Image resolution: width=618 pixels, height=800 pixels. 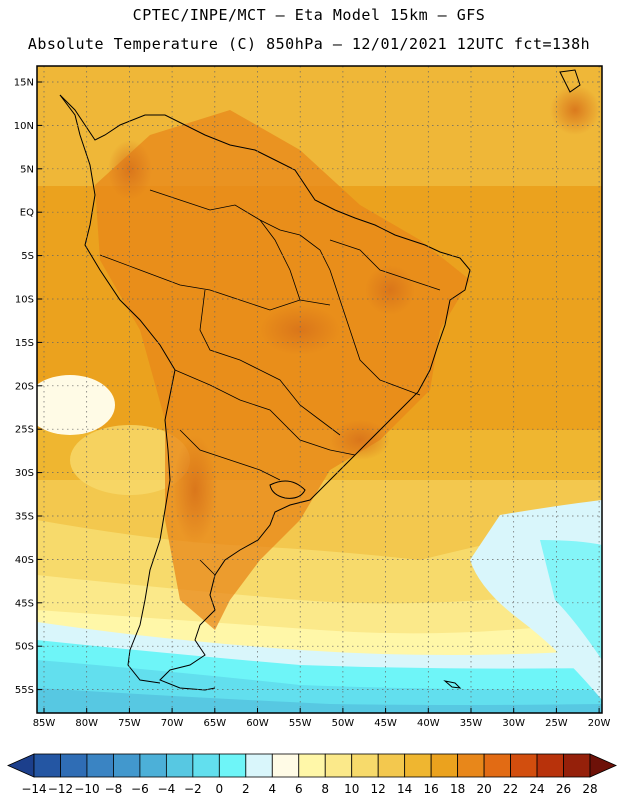 What do you see at coordinates (86, 789) in the screenshot?
I see `colorbar-tick-label: −10` at bounding box center [86, 789].